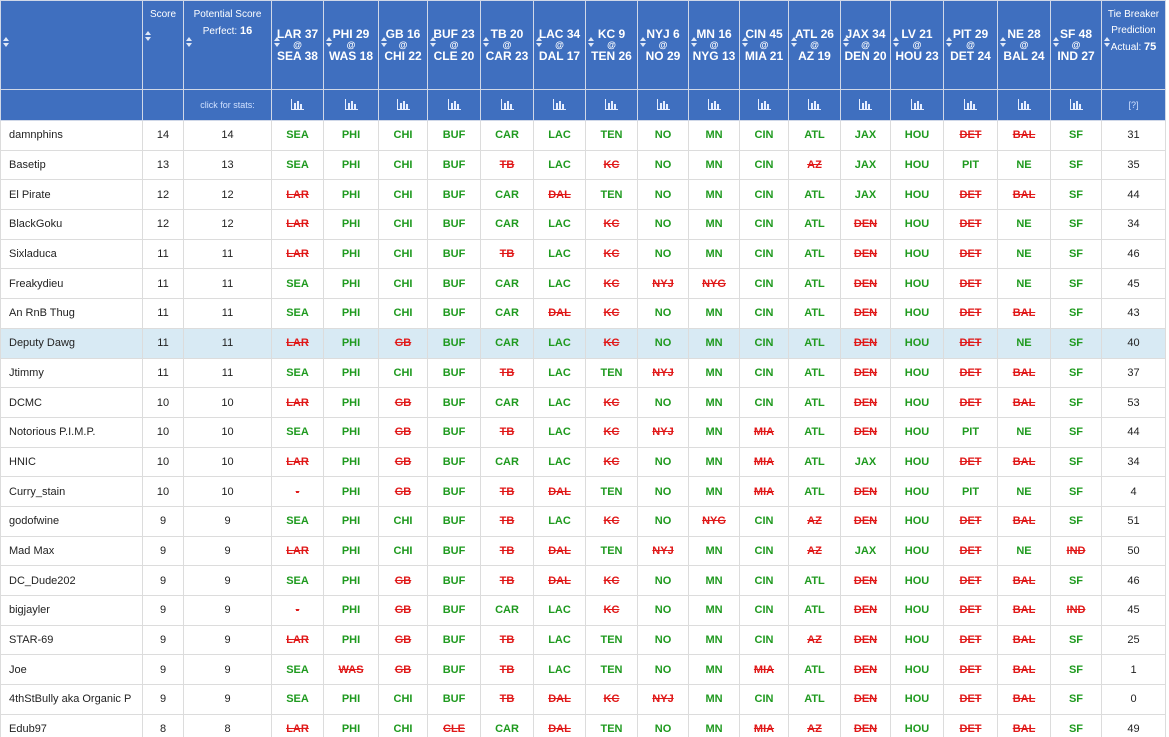 The height and width of the screenshot is (737, 1169). I want to click on pick: CAR, so click(507, 135).